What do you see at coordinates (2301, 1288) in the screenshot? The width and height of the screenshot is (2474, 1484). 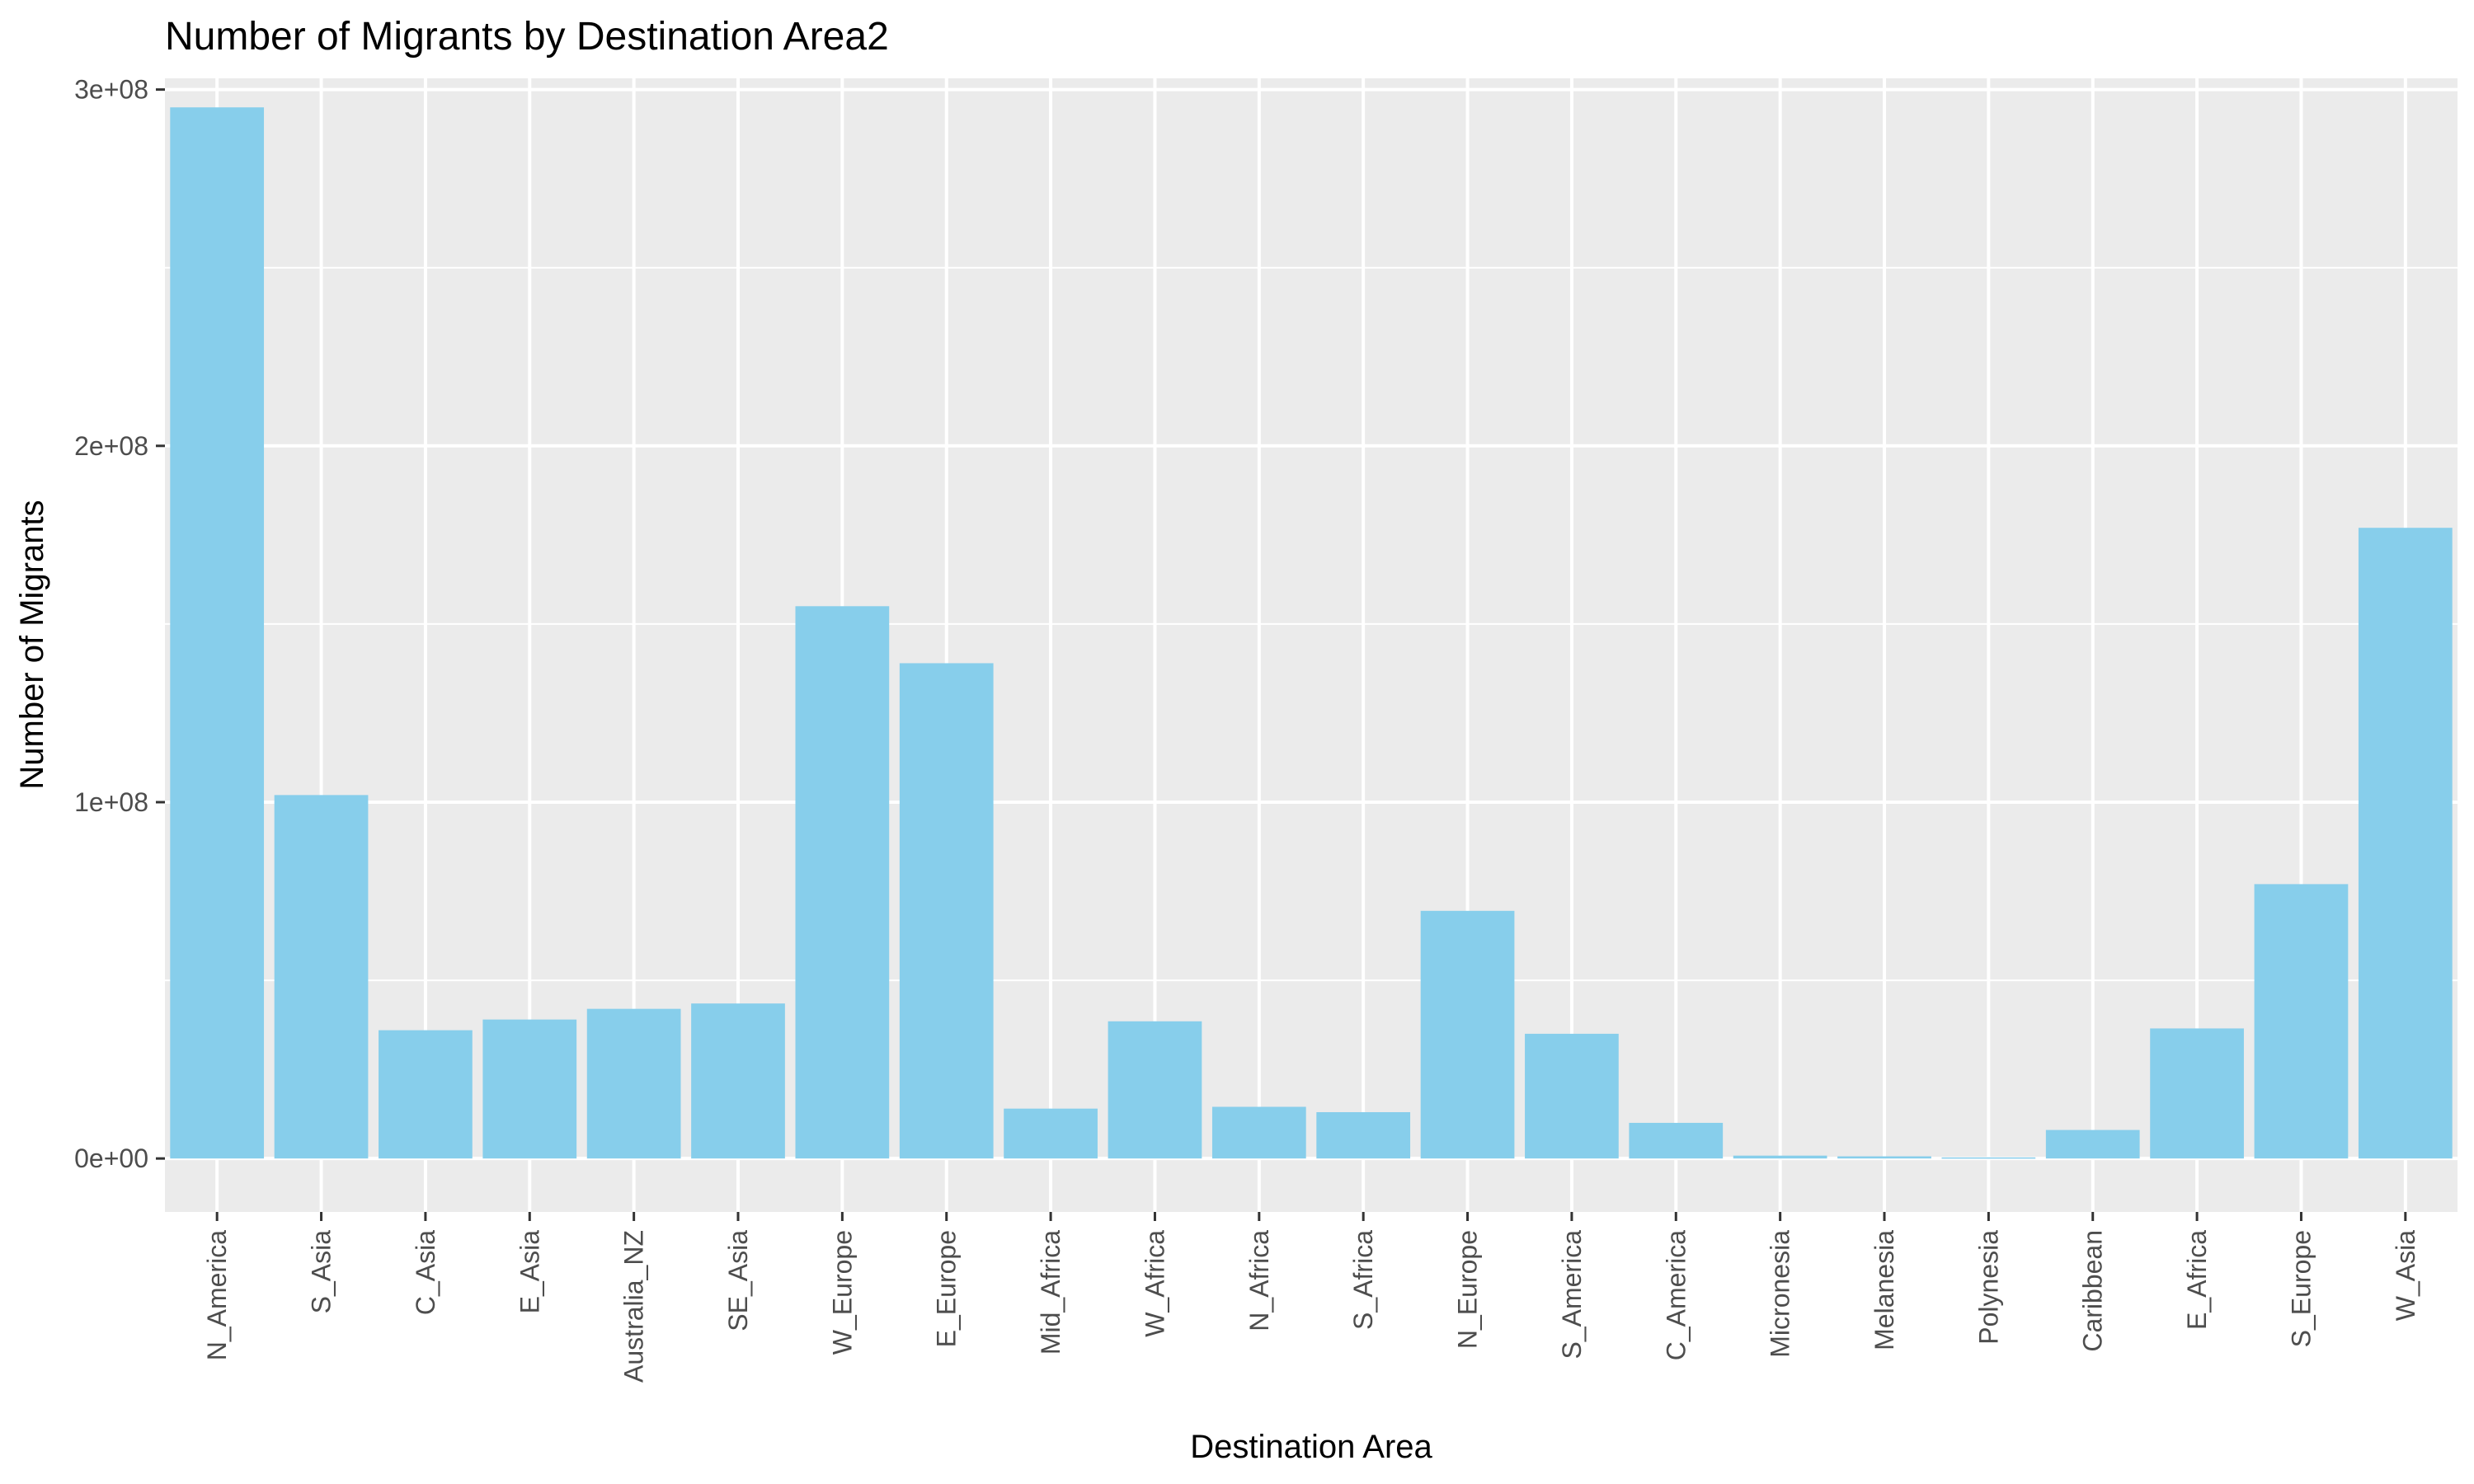 I see `x-tick-label: S_Europe` at bounding box center [2301, 1288].